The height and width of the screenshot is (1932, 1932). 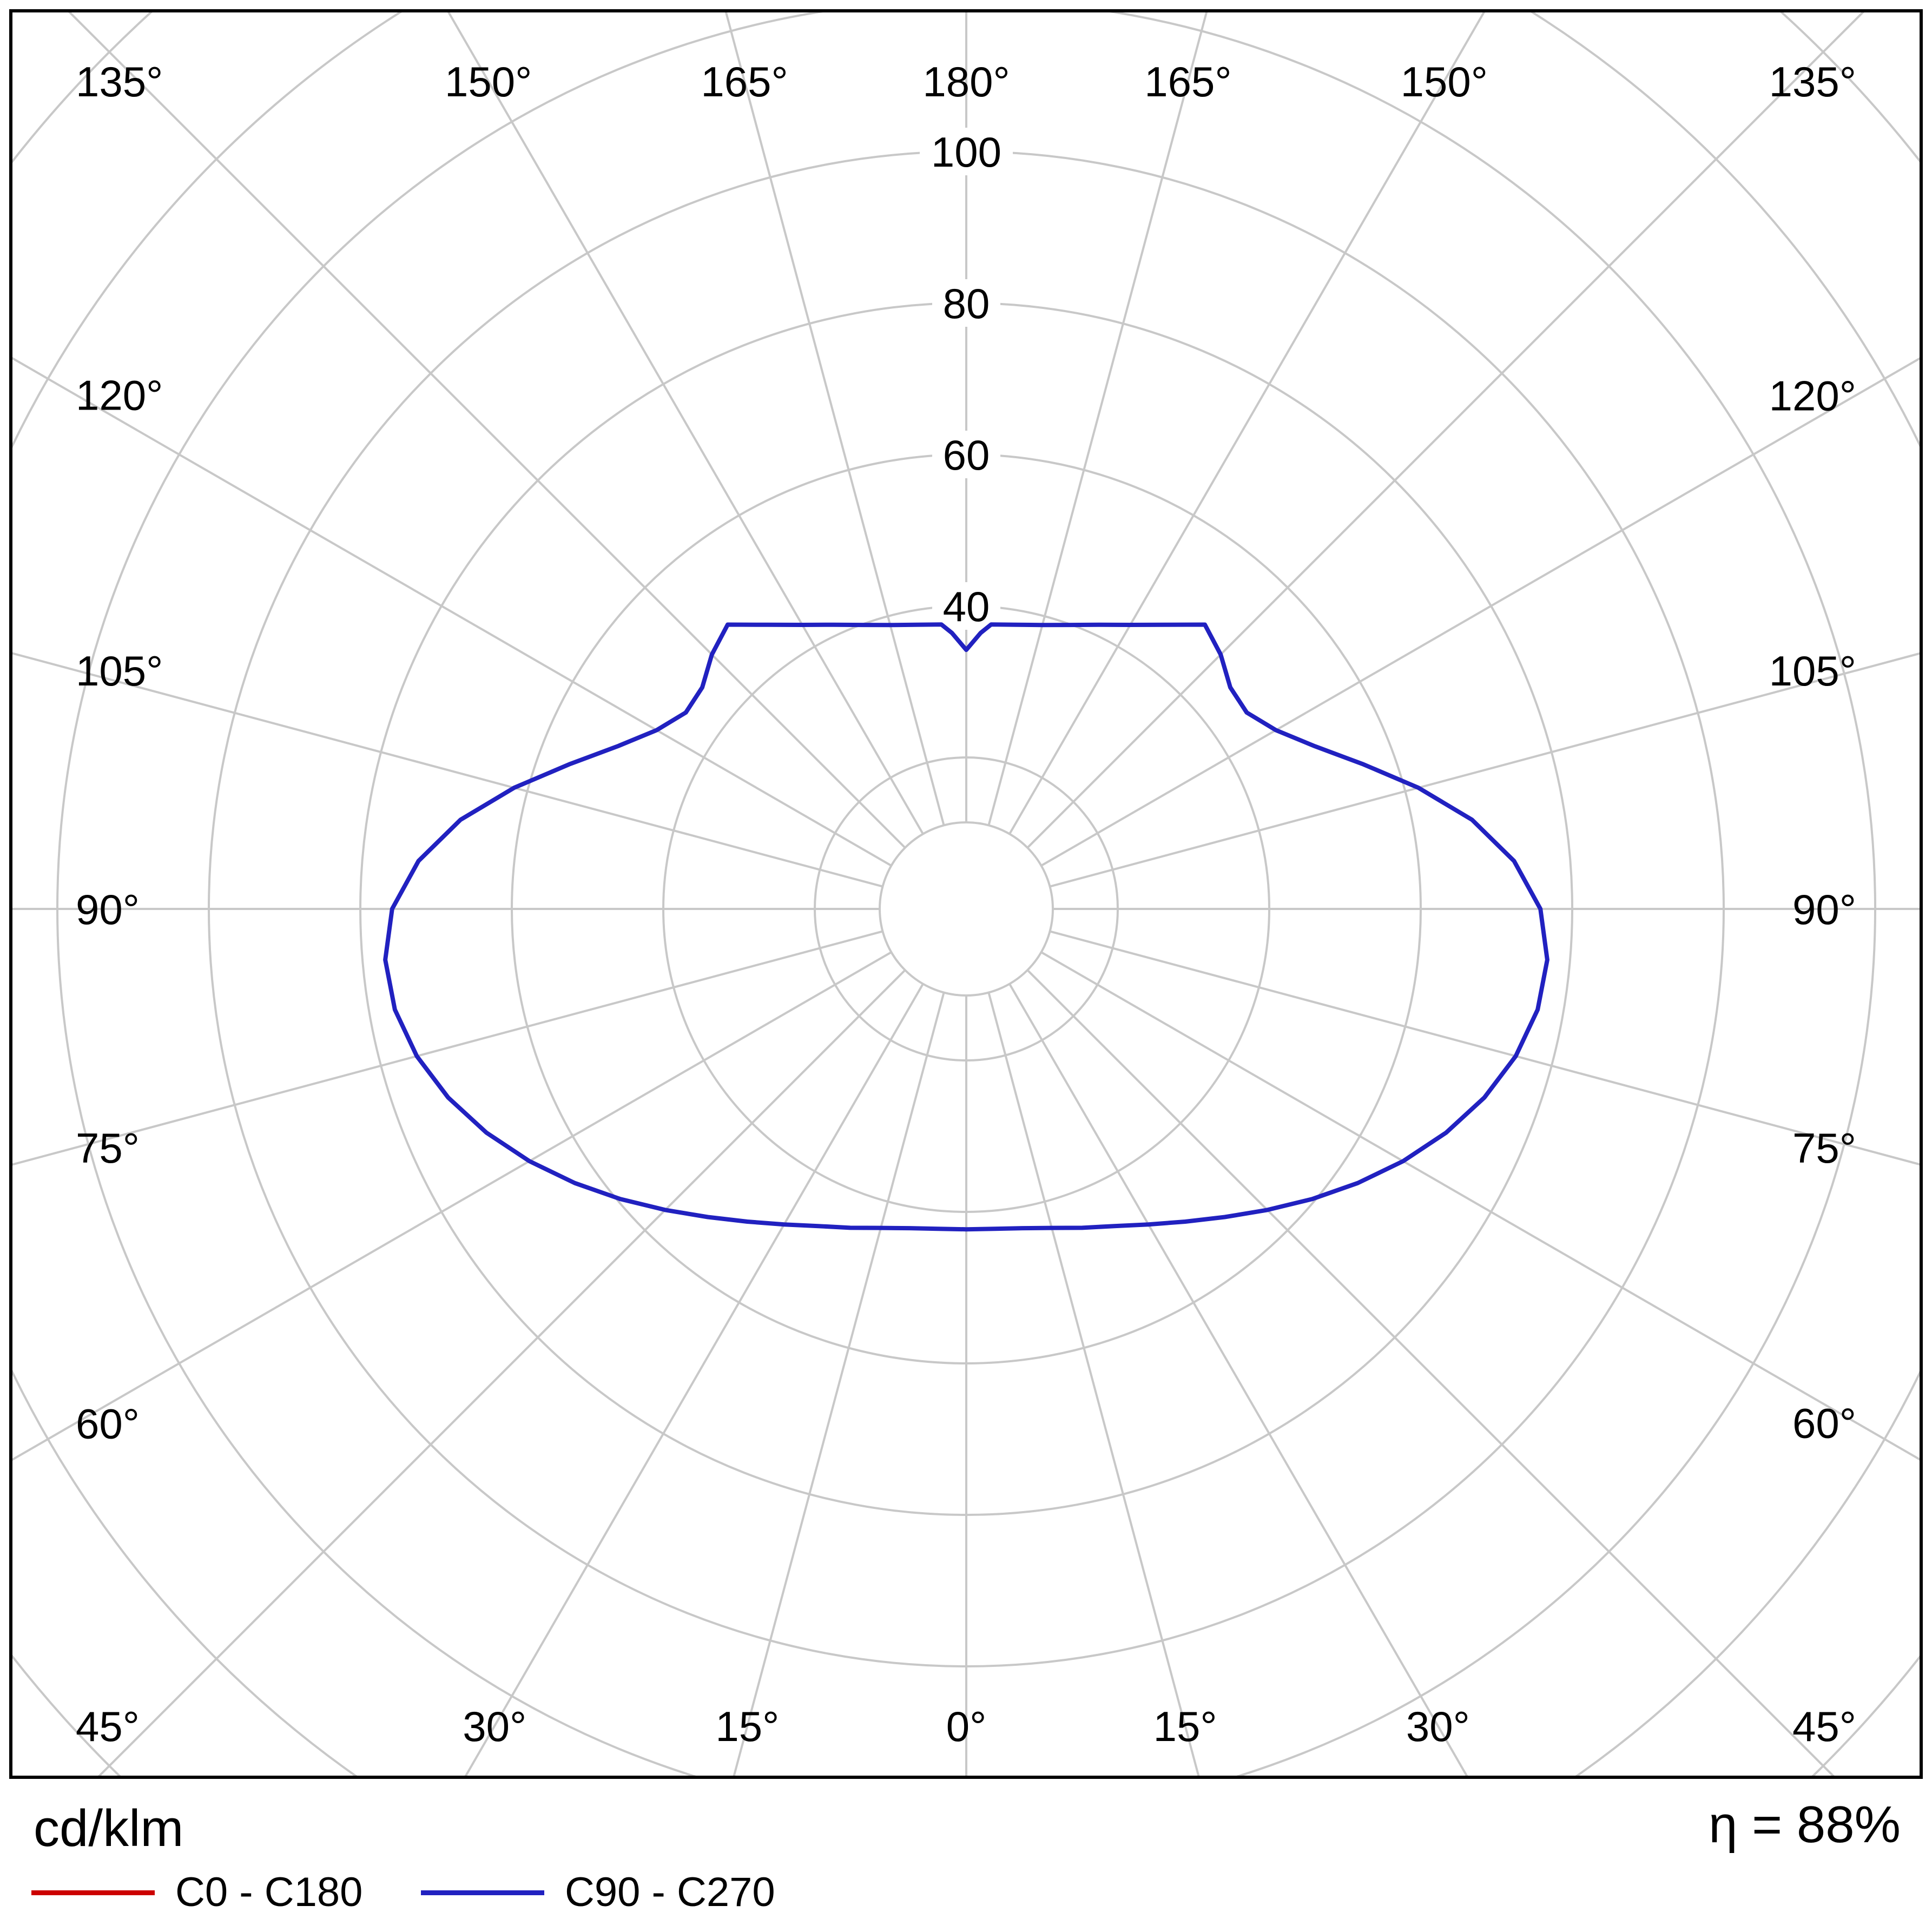 I want to click on ring-label: 100, so click(x=966, y=152).